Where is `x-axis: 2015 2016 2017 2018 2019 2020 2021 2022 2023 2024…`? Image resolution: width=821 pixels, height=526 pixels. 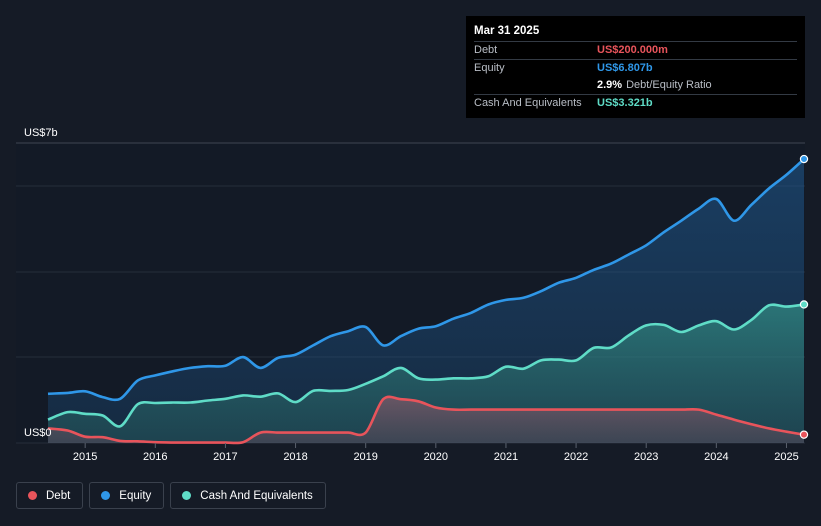
x-axis: 2015 2016 2017 2018 2019 2020 2021 2022 2023 2024… is located at coordinates (436, 453).